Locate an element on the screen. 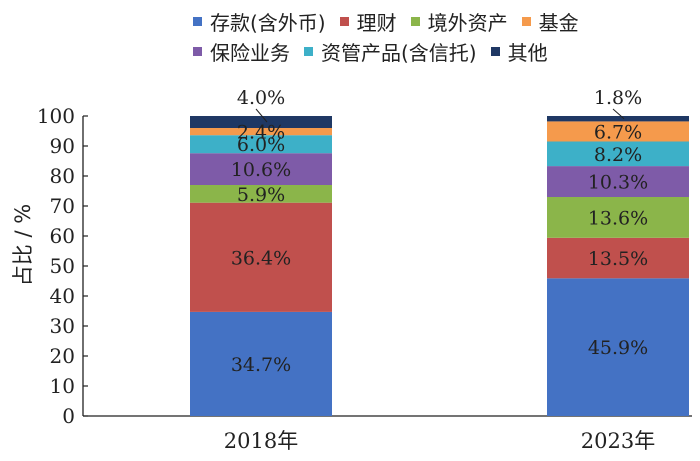 This screenshot has width=700, height=461. legend-item-overseas: 境外资产 is located at coordinates (459, 21).